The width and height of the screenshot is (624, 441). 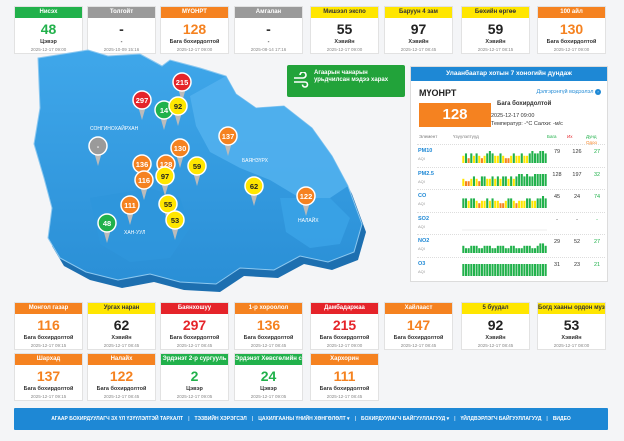 I want to click on map-marker: 215, so click(x=182, y=87).